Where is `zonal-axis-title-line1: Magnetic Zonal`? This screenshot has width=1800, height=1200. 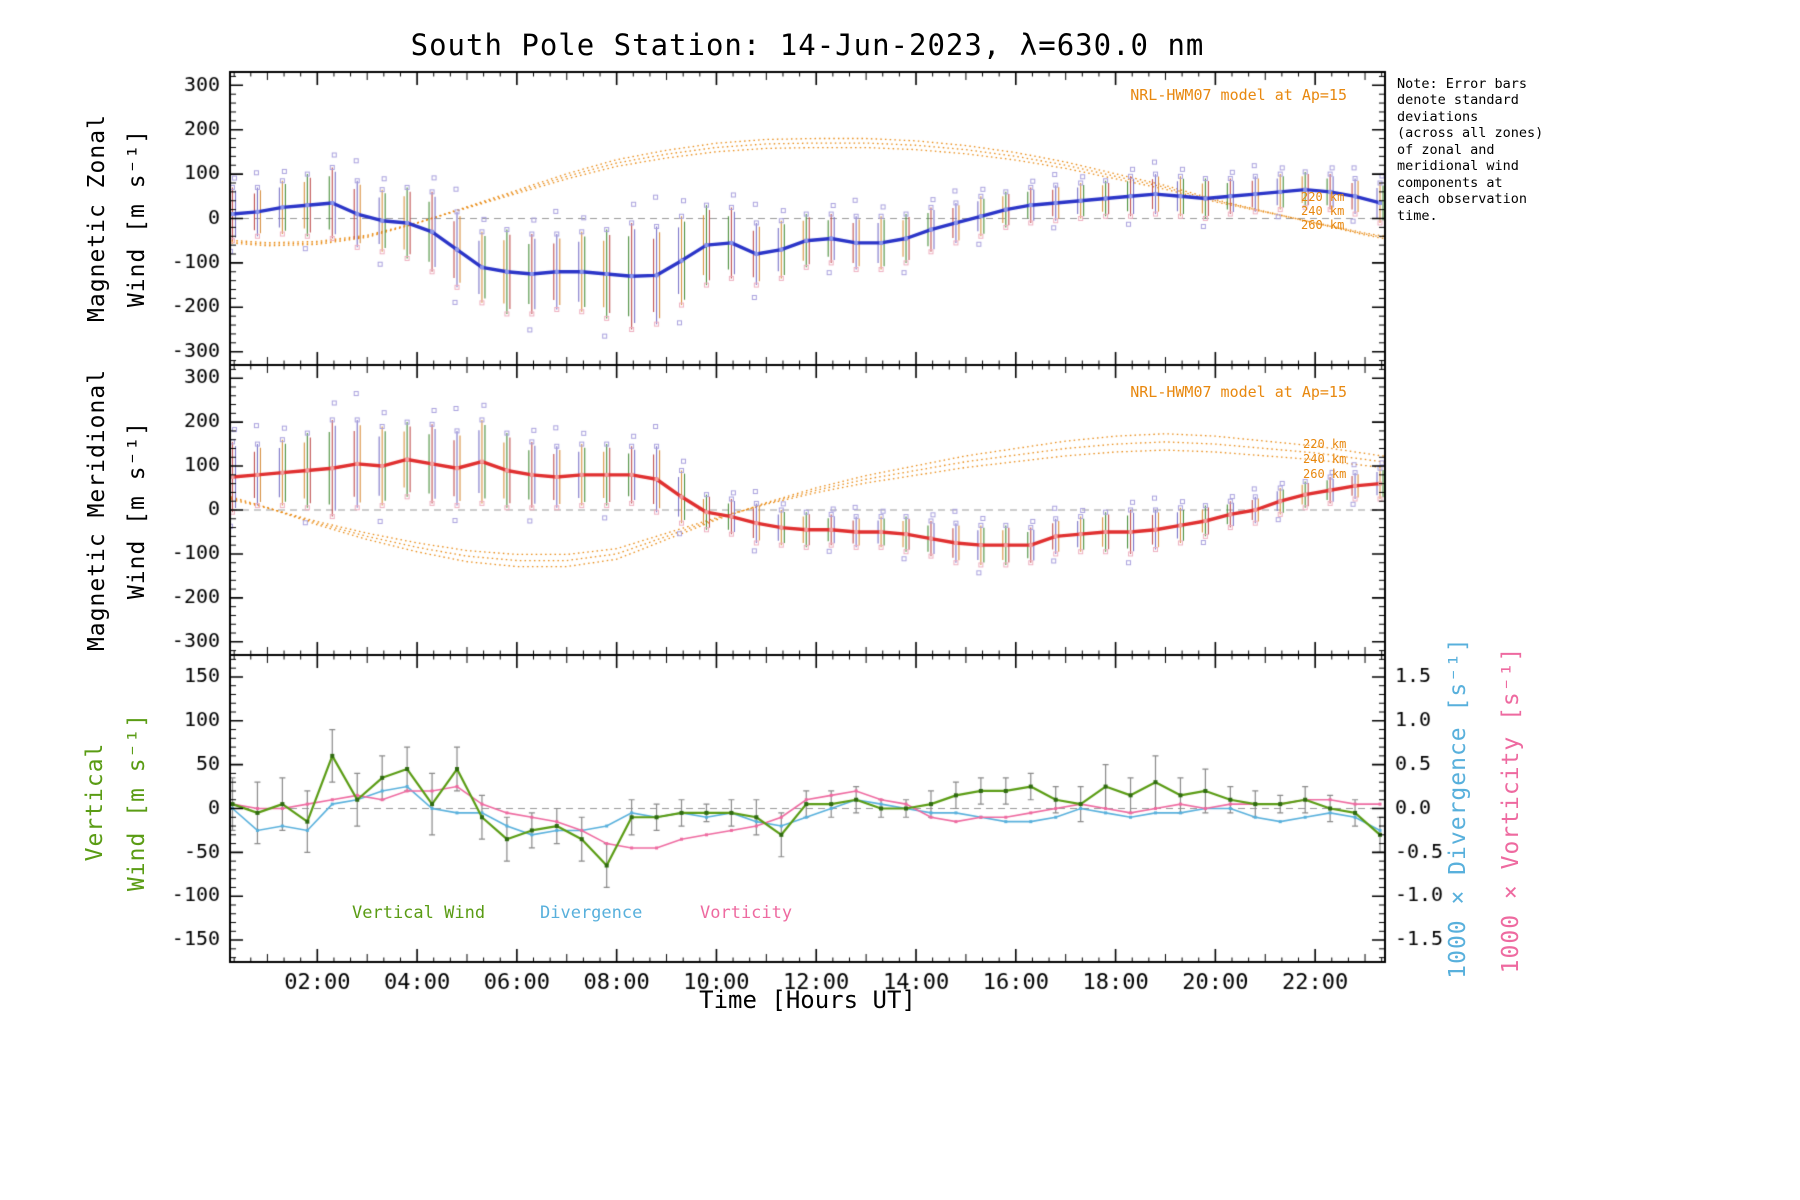
zonal-axis-title-line1: Magnetic Zonal is located at coordinates (97, 218).